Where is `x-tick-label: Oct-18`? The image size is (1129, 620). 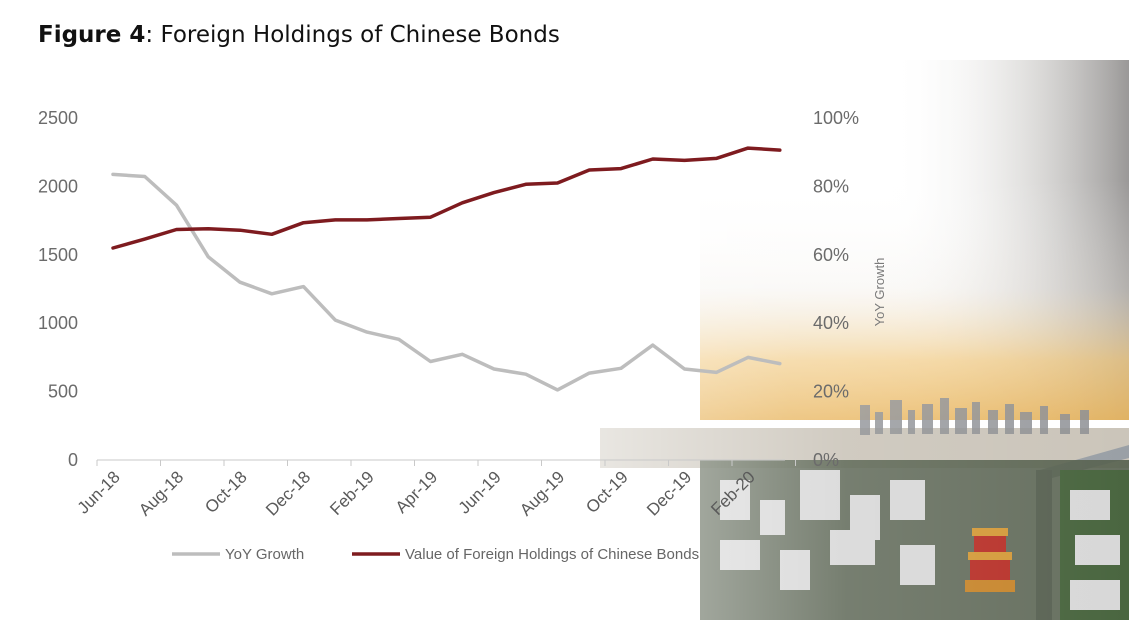
x-tick-label: Oct-18 is located at coordinates (226, 492).